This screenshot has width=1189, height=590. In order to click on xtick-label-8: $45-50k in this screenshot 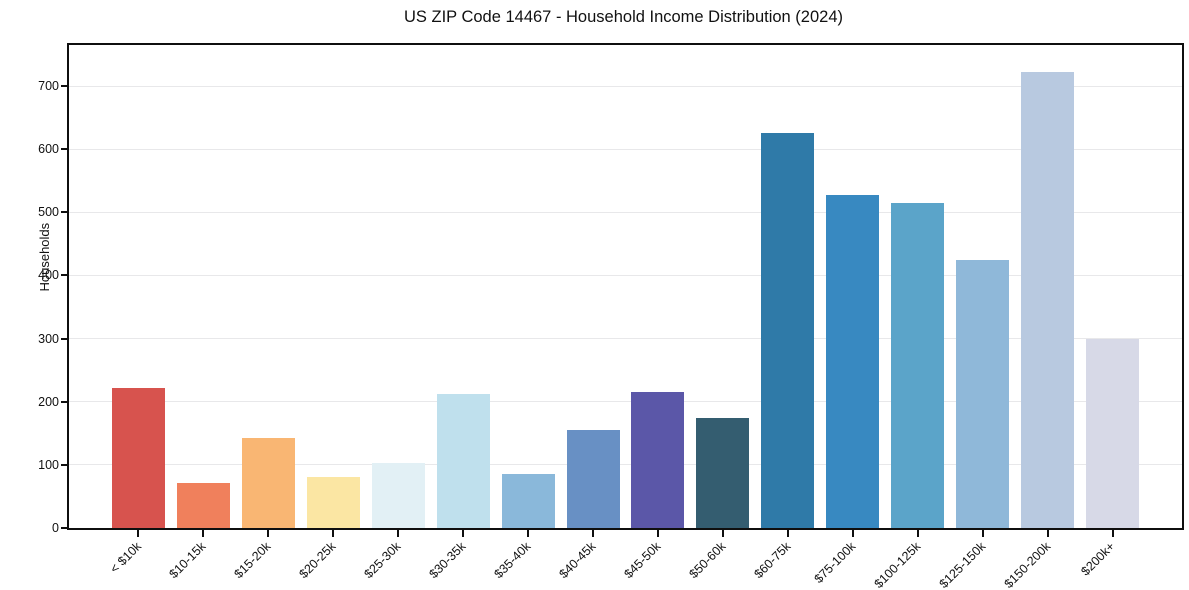, I will do `click(642, 560)`.